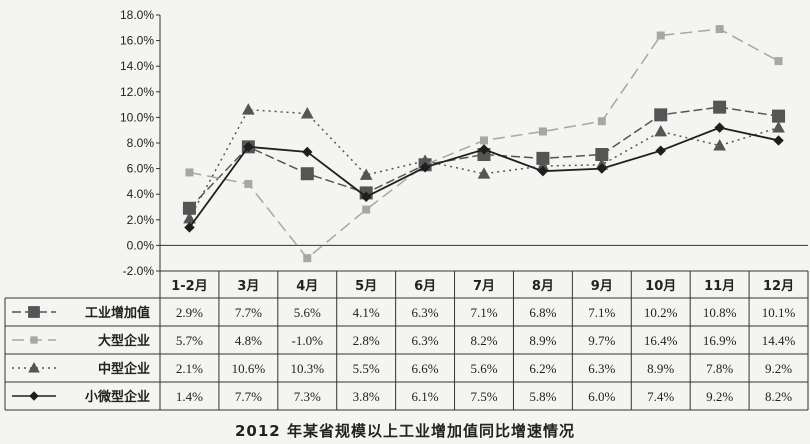 The image size is (810, 444). Describe the element at coordinates (248, 286) in the screenshot. I see `category-label: 3月` at that location.